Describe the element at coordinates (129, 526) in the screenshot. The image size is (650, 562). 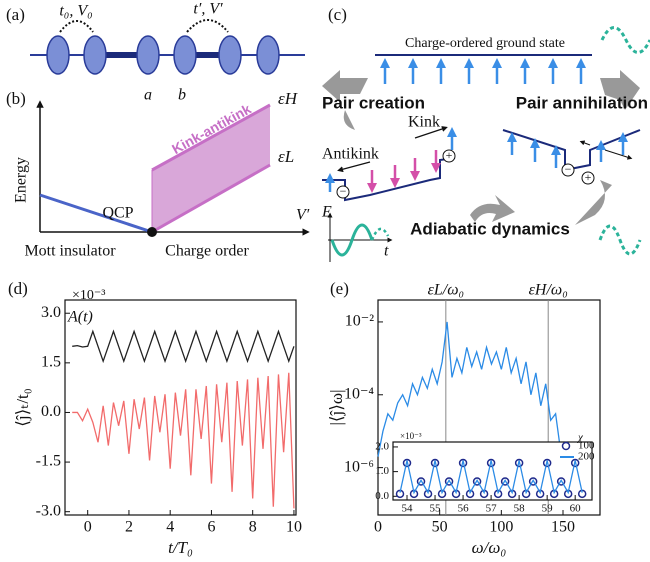
I see `x-tick-label: 2` at that location.